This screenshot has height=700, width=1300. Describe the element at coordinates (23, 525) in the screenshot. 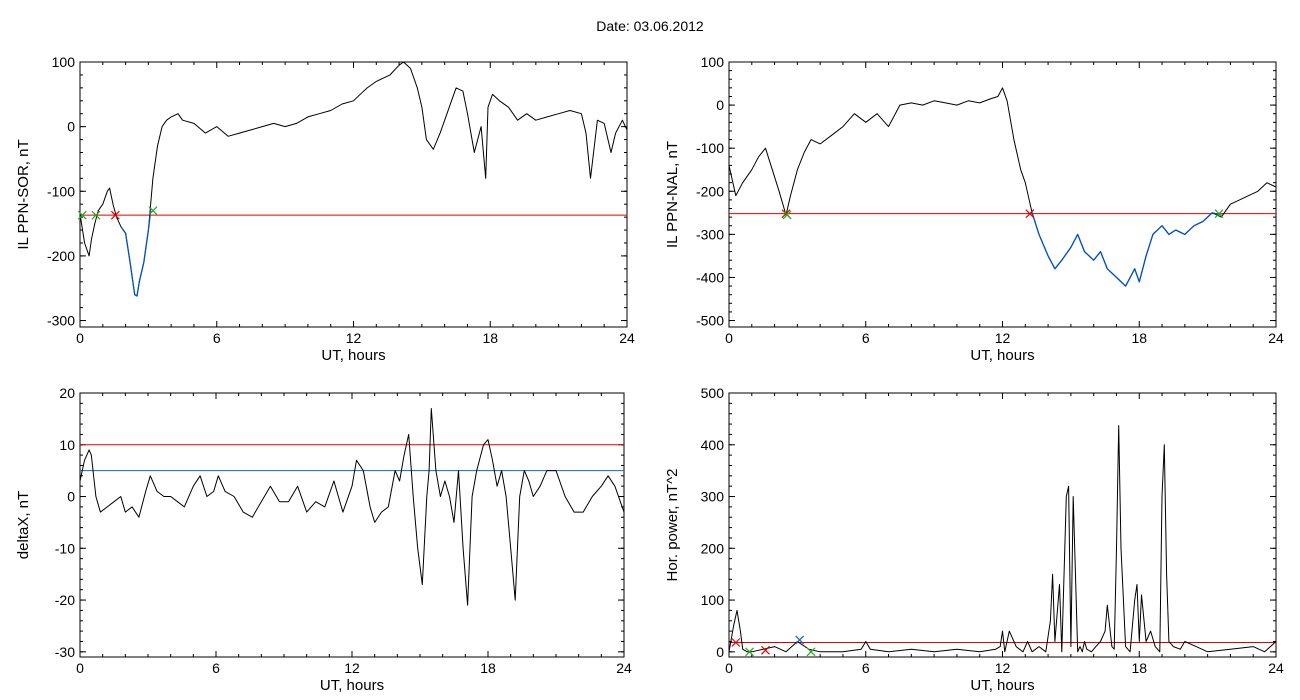

I see `y-axis-label: deltaX, nT` at that location.